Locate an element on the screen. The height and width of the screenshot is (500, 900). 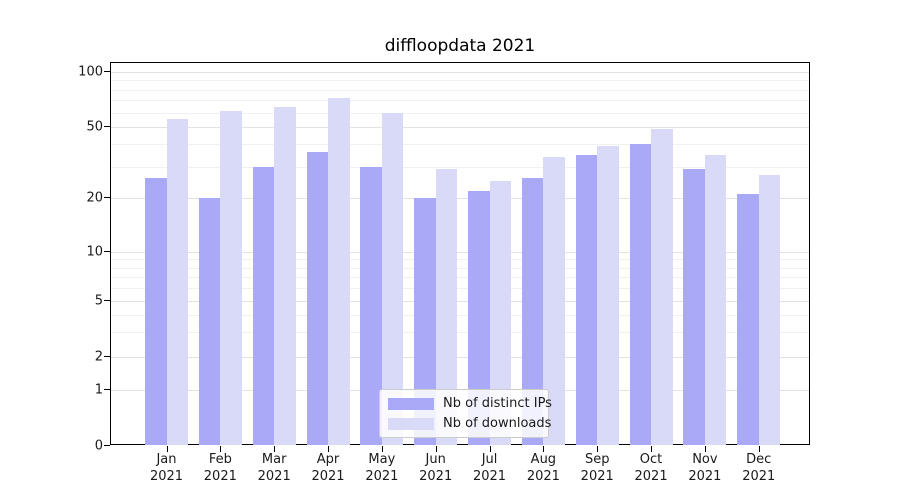
bar-distinct-ips-jun is located at coordinates (425, 321).